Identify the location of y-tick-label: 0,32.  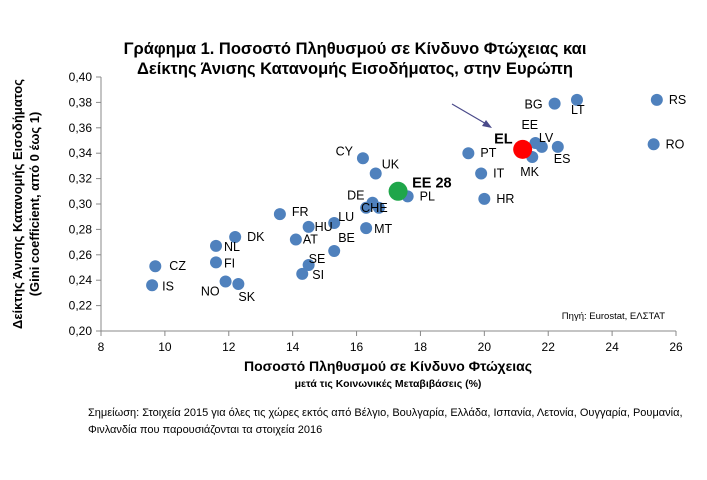
(81, 179).